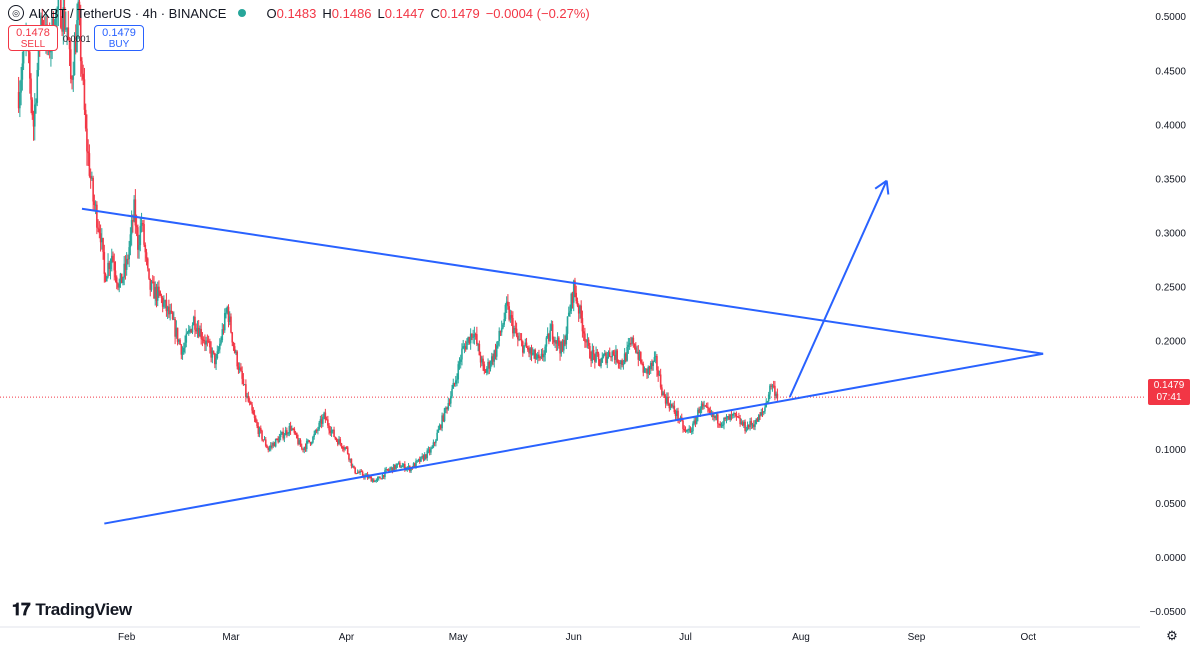 This screenshot has width=1200, height=659. I want to click on tradingview-logo: 𝟏𝟕 TradingView, so click(72, 610).